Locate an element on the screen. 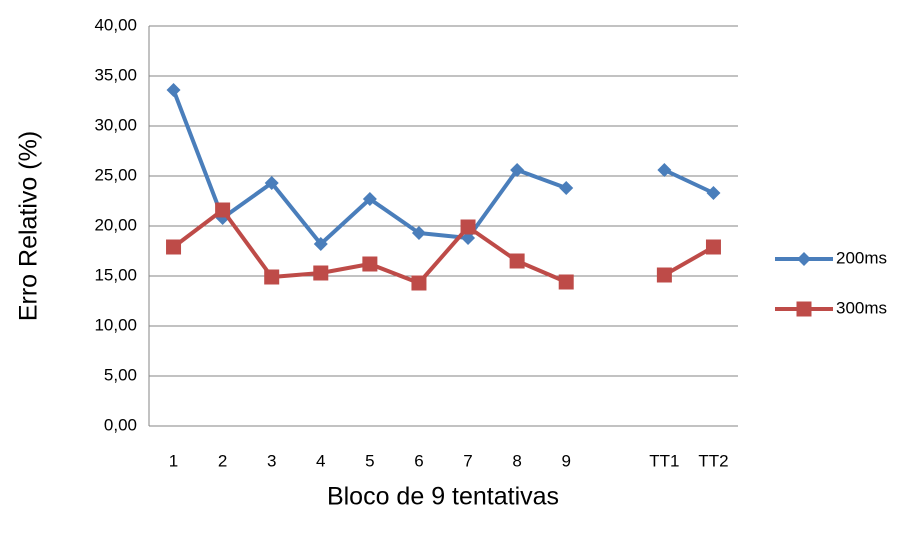 The image size is (907, 536). legend-label: 200ms is located at coordinates (861, 257).